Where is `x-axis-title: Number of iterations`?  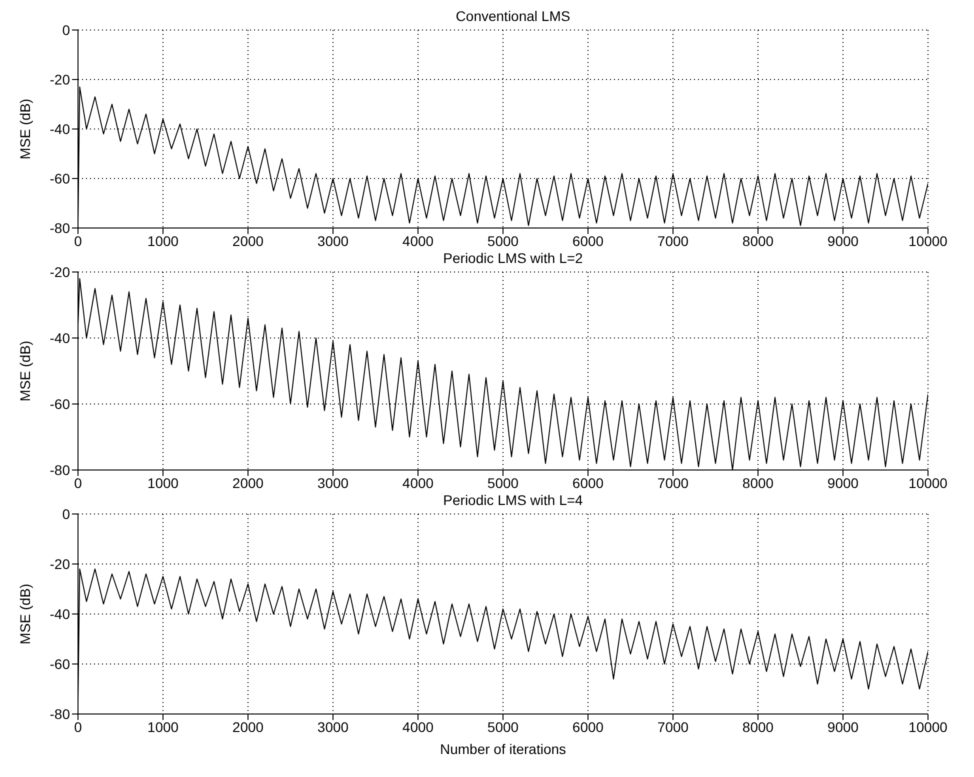
x-axis-title: Number of iterations is located at coordinates (503, 749).